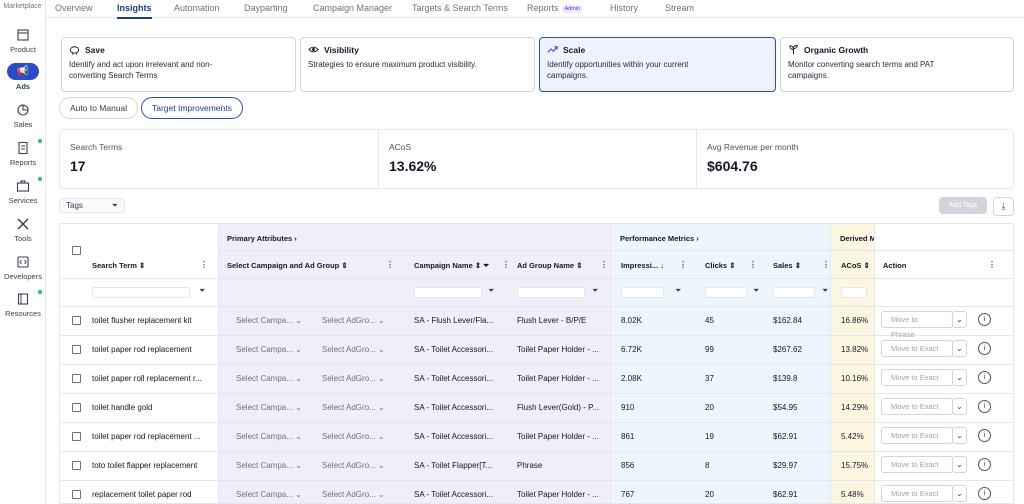 This screenshot has height=504, width=1024. Describe the element at coordinates (23, 304) in the screenshot. I see `sidebar-item-resources: Resources` at that location.